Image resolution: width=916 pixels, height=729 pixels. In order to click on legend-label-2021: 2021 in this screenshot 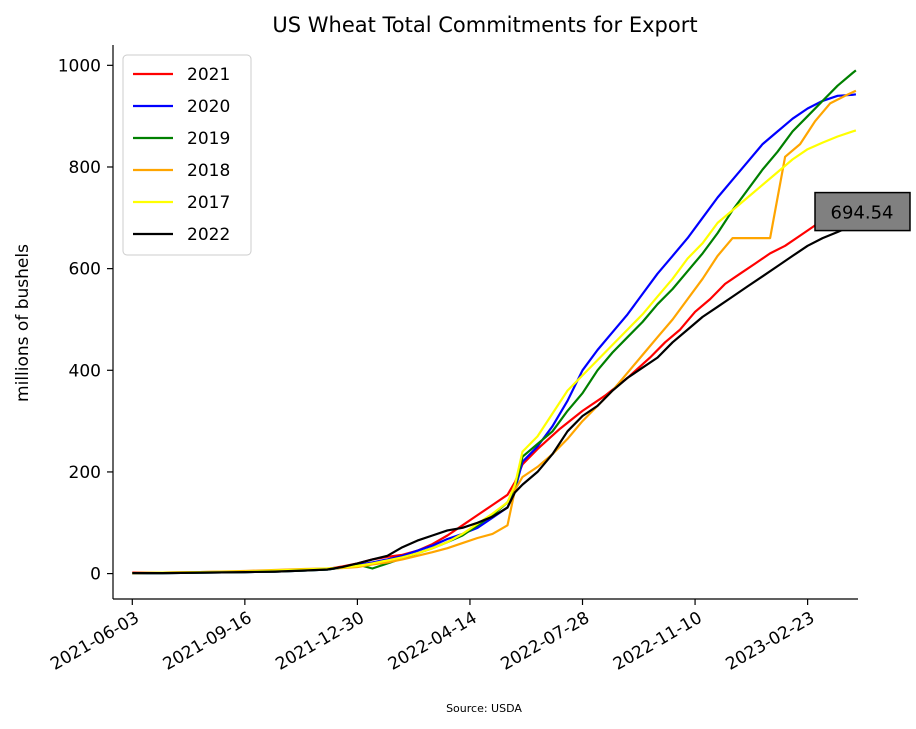, I will do `click(208, 75)`.